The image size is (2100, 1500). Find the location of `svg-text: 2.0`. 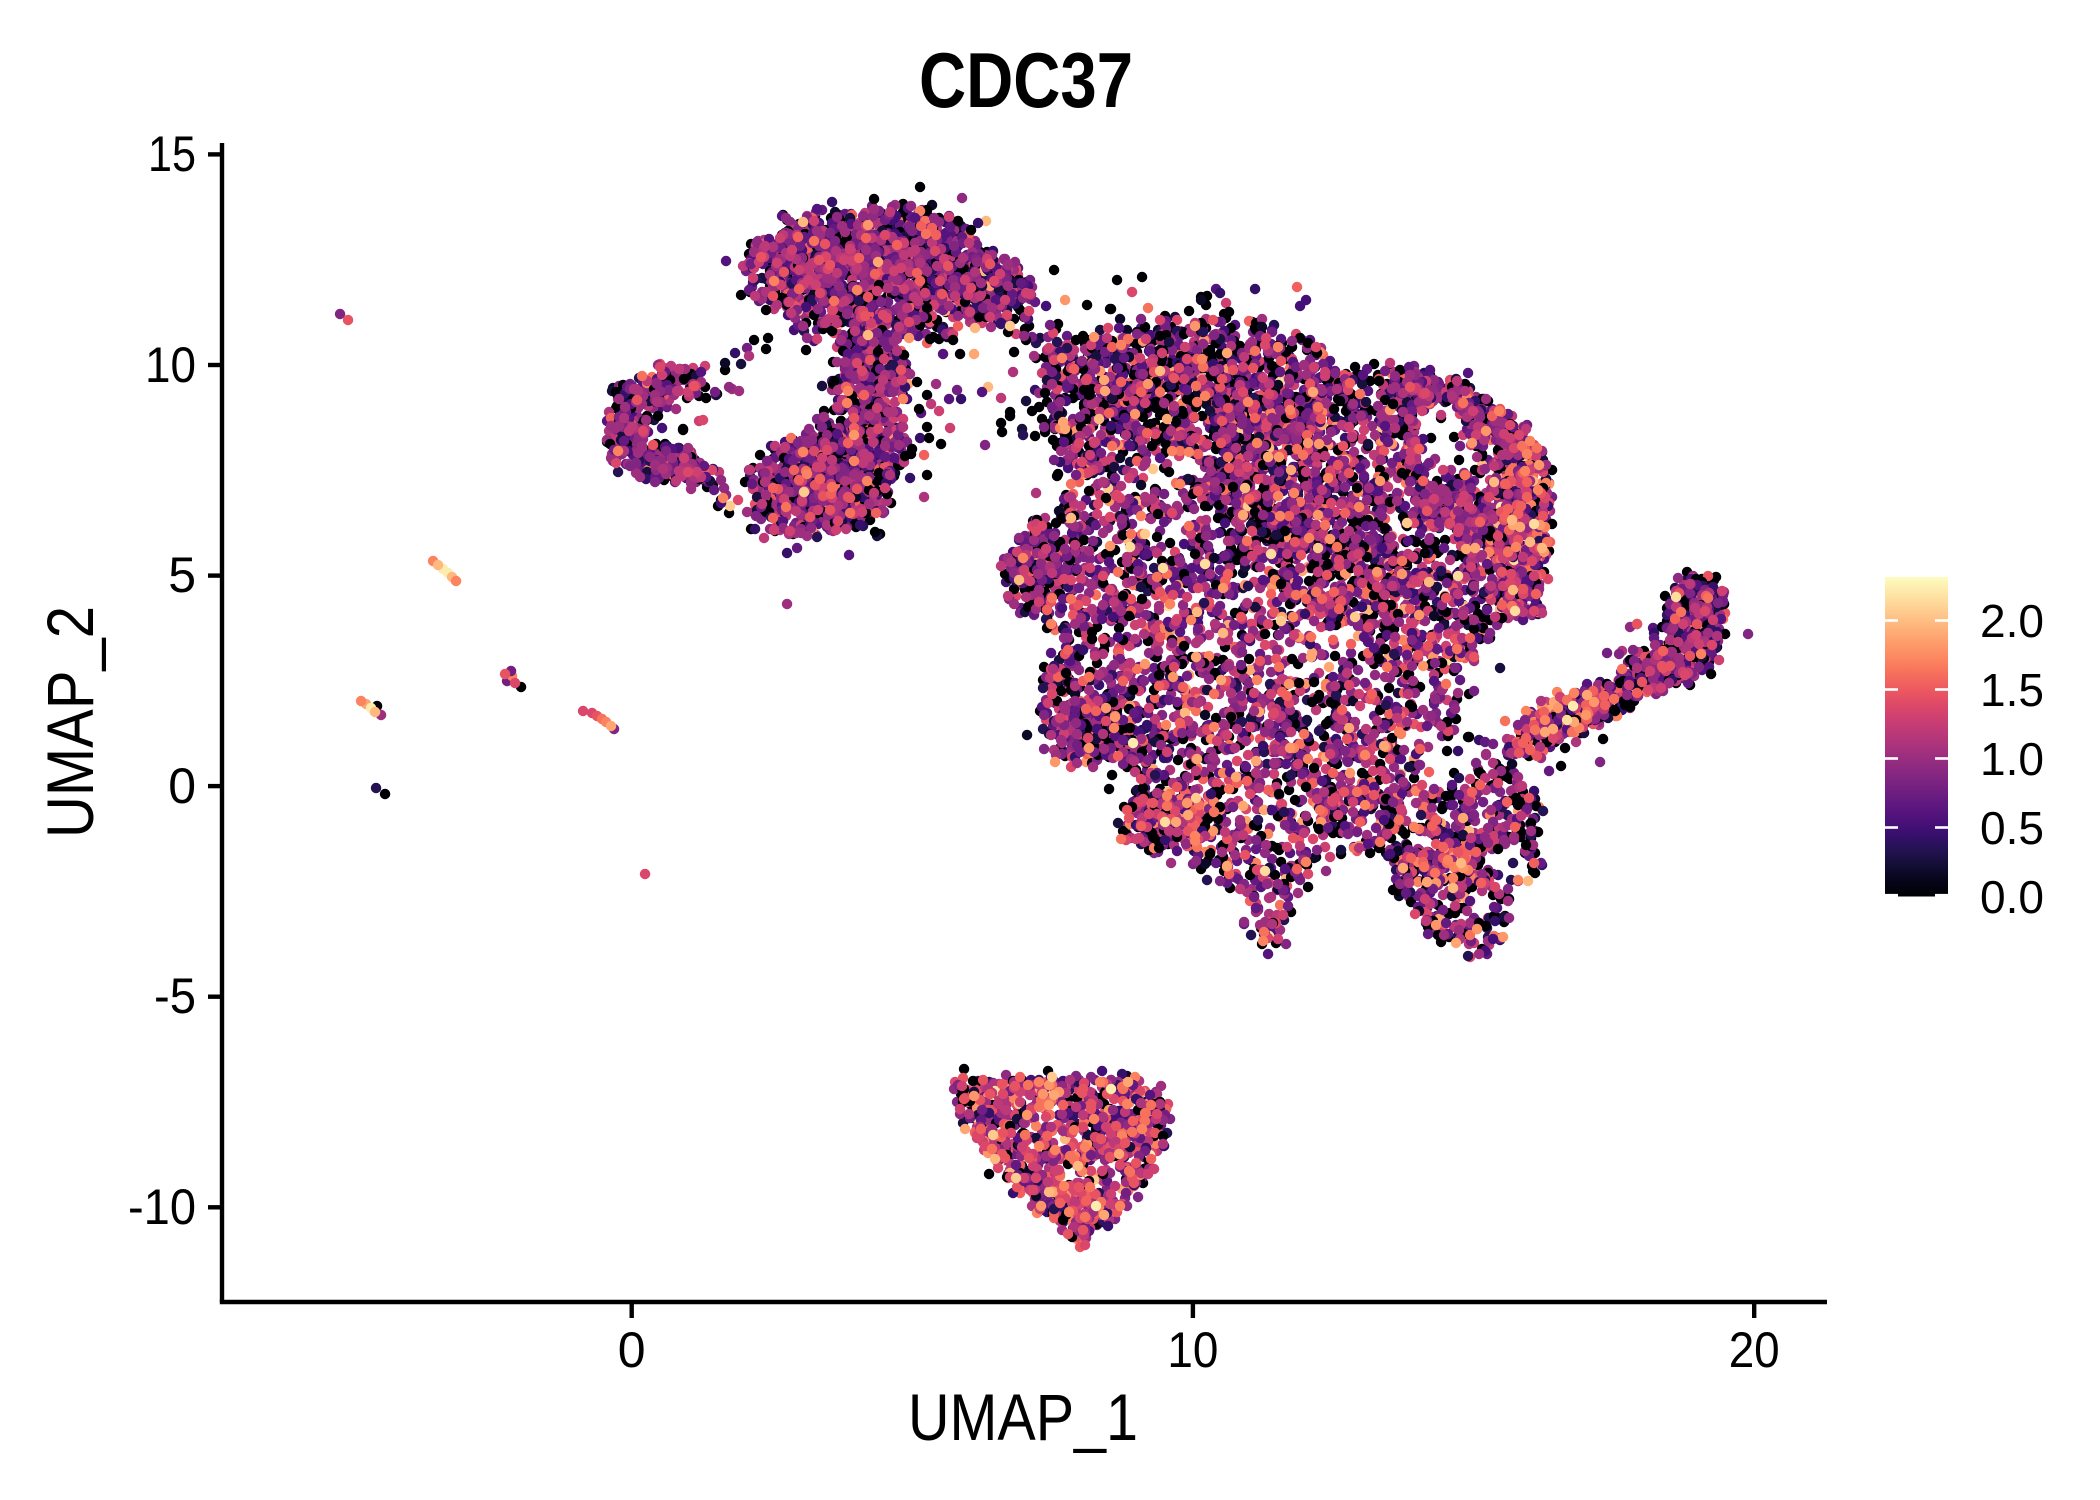

svg-text: 2.0 is located at coordinates (2012, 621).